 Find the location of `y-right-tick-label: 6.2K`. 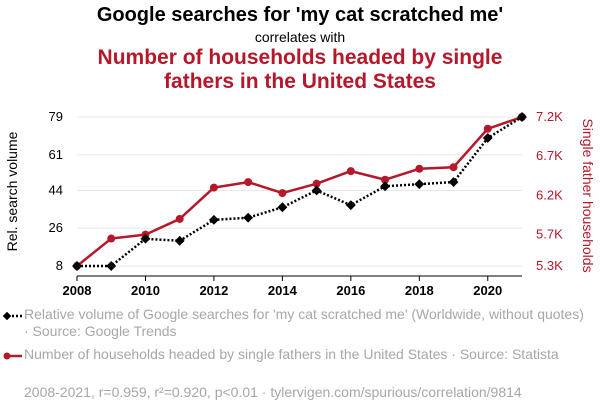

y-right-tick-label: 6.2K is located at coordinates (549, 194).